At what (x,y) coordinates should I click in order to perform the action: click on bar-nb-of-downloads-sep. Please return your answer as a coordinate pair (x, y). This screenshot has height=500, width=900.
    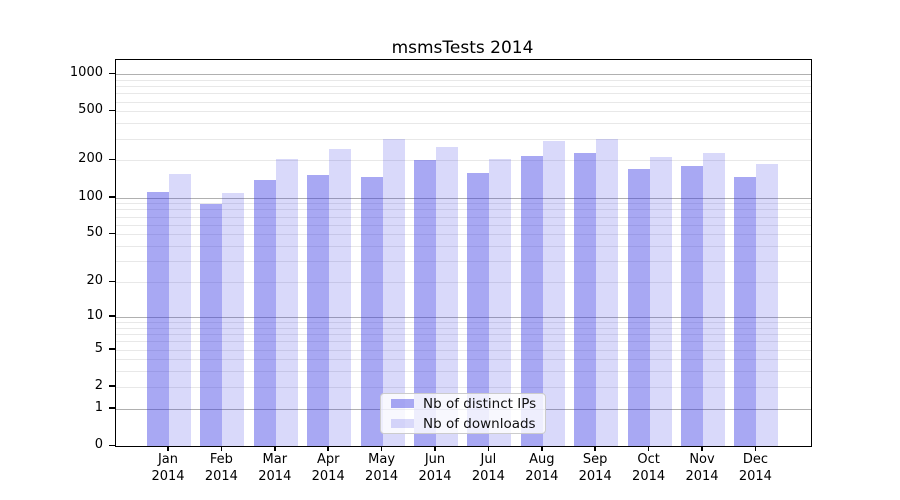
    Looking at the image, I should click on (607, 292).